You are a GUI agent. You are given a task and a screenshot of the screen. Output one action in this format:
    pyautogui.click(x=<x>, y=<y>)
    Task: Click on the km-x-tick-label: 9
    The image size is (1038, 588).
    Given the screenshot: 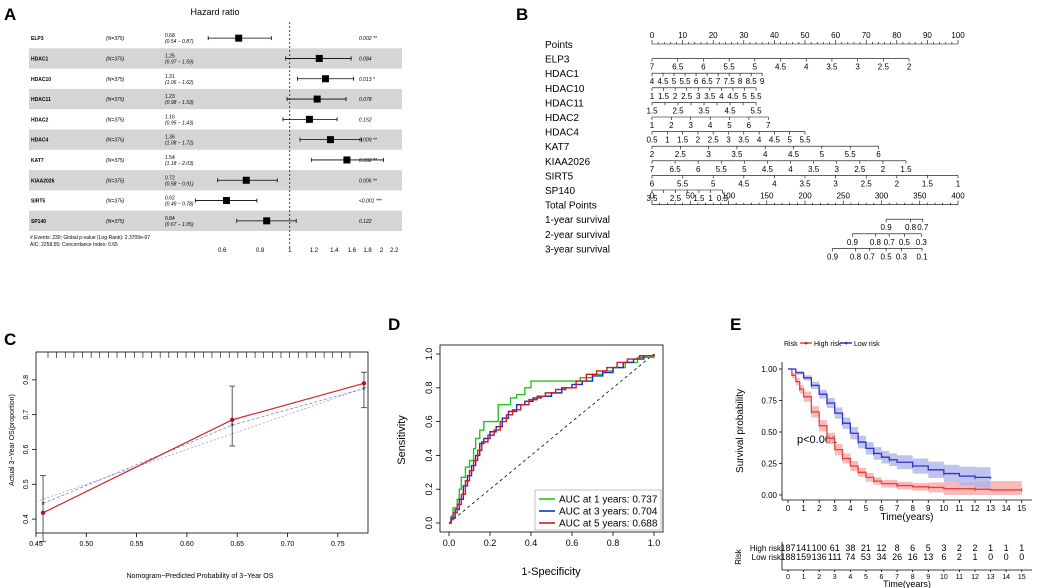 What is the action you would take?
    pyautogui.click(x=928, y=508)
    